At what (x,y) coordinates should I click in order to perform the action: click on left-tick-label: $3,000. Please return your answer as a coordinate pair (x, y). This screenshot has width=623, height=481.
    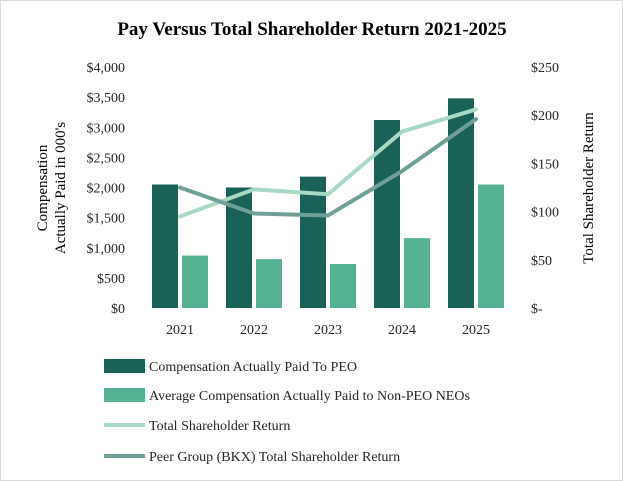
    Looking at the image, I should click on (106, 128).